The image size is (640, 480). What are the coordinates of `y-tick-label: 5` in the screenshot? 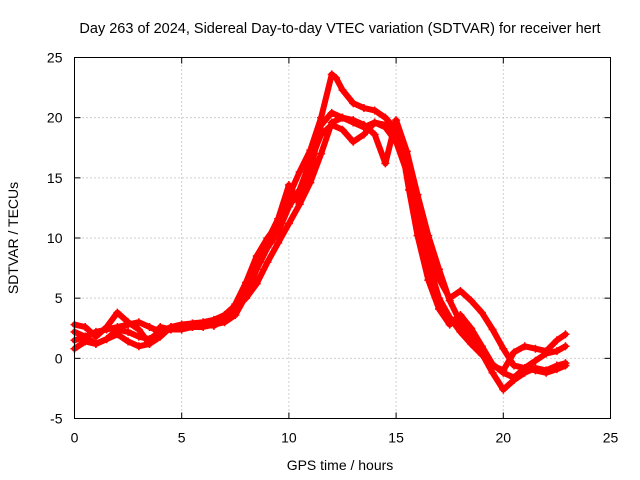 It's located at (59, 298).